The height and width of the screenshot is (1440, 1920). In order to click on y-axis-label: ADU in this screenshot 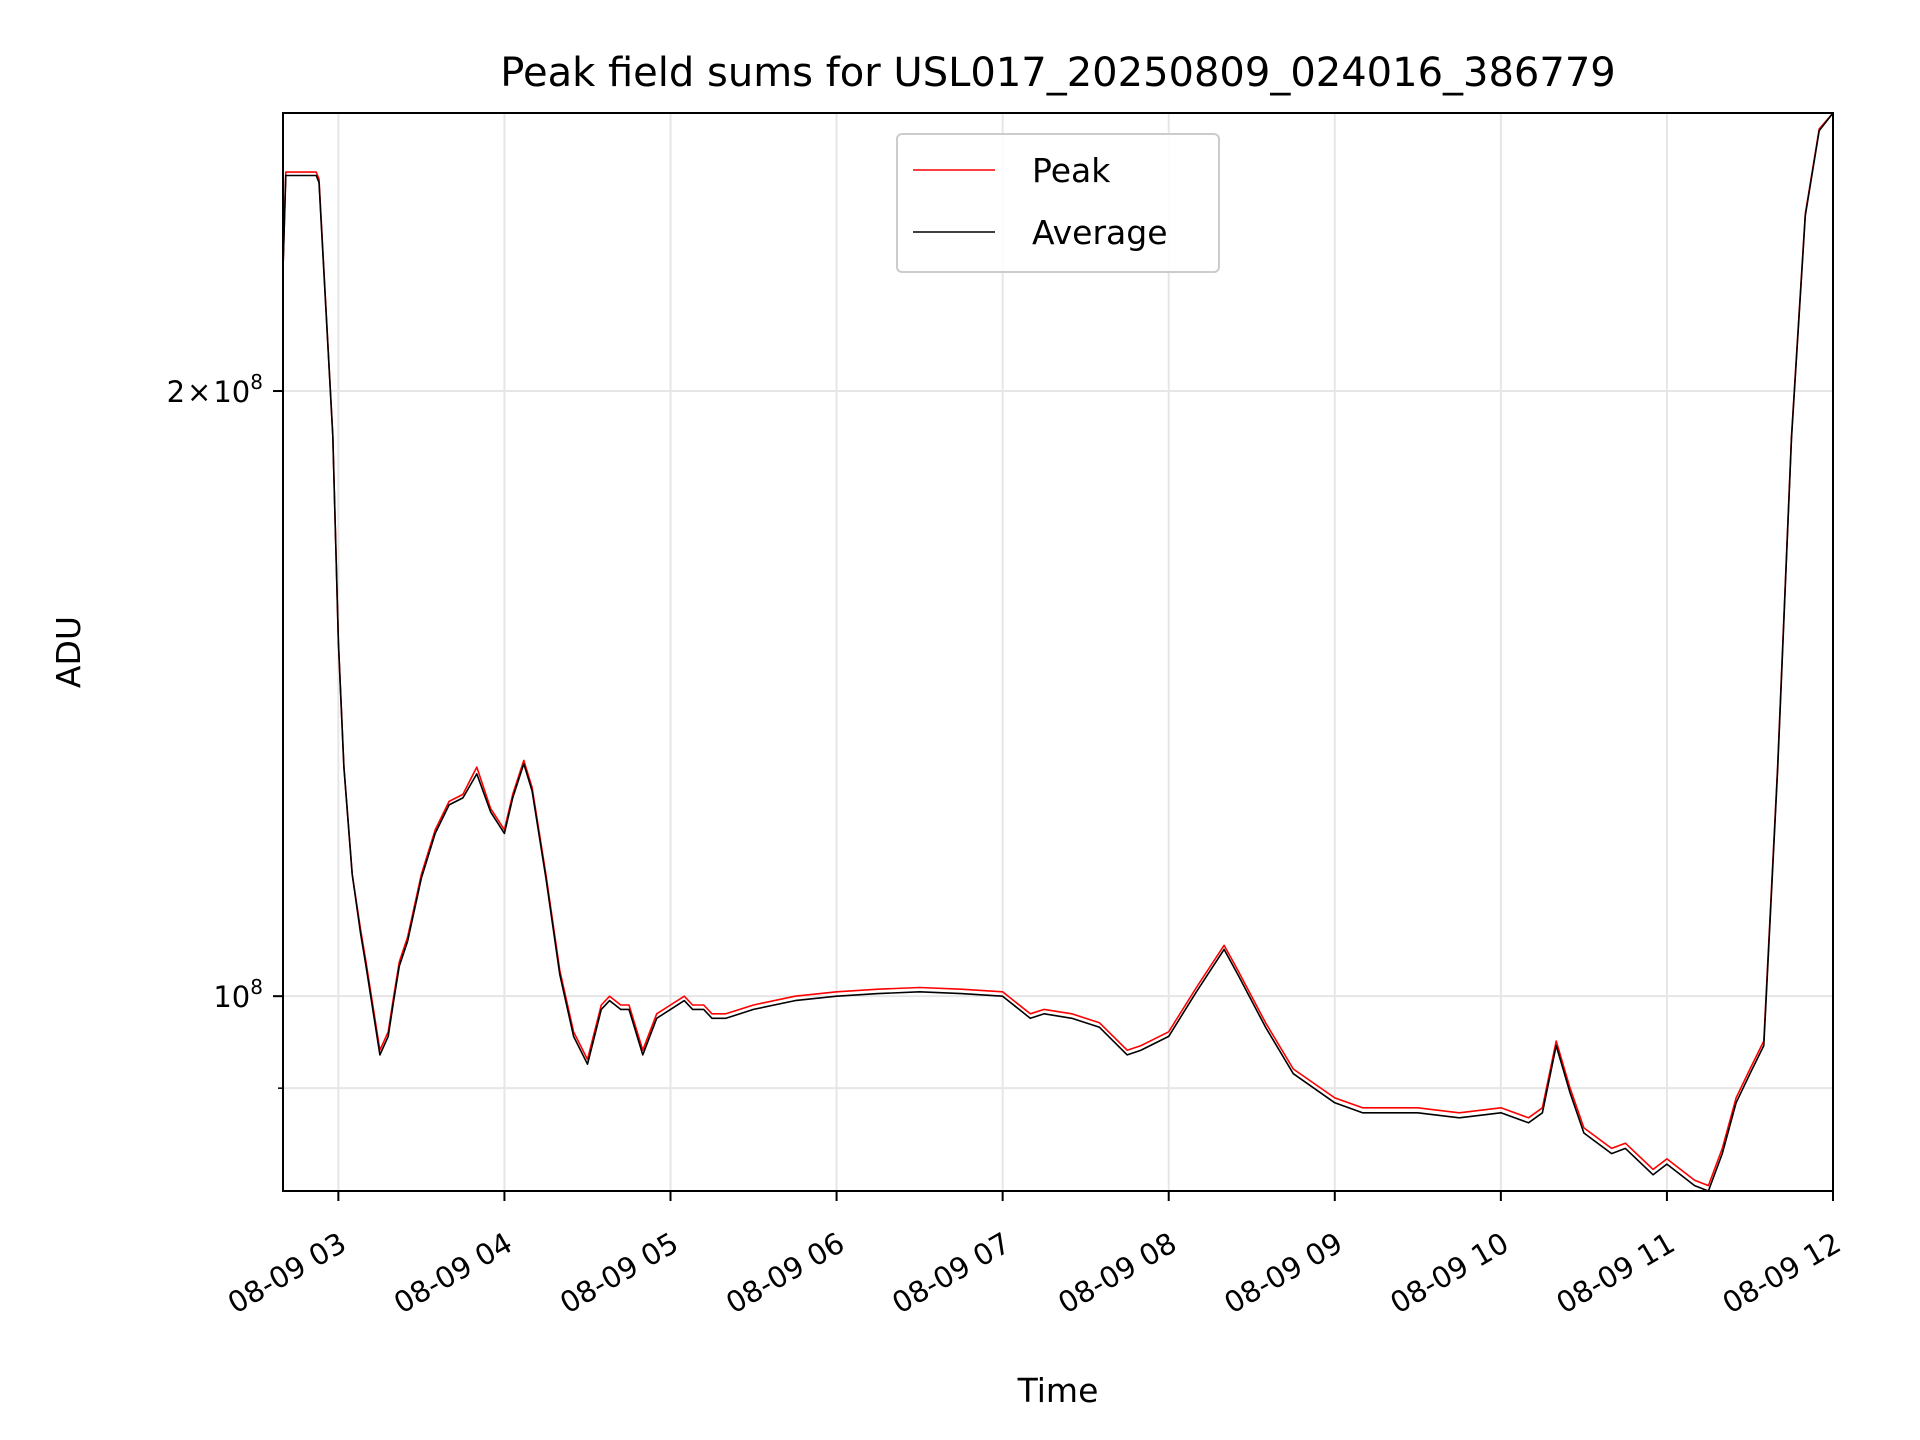, I will do `click(68, 652)`.